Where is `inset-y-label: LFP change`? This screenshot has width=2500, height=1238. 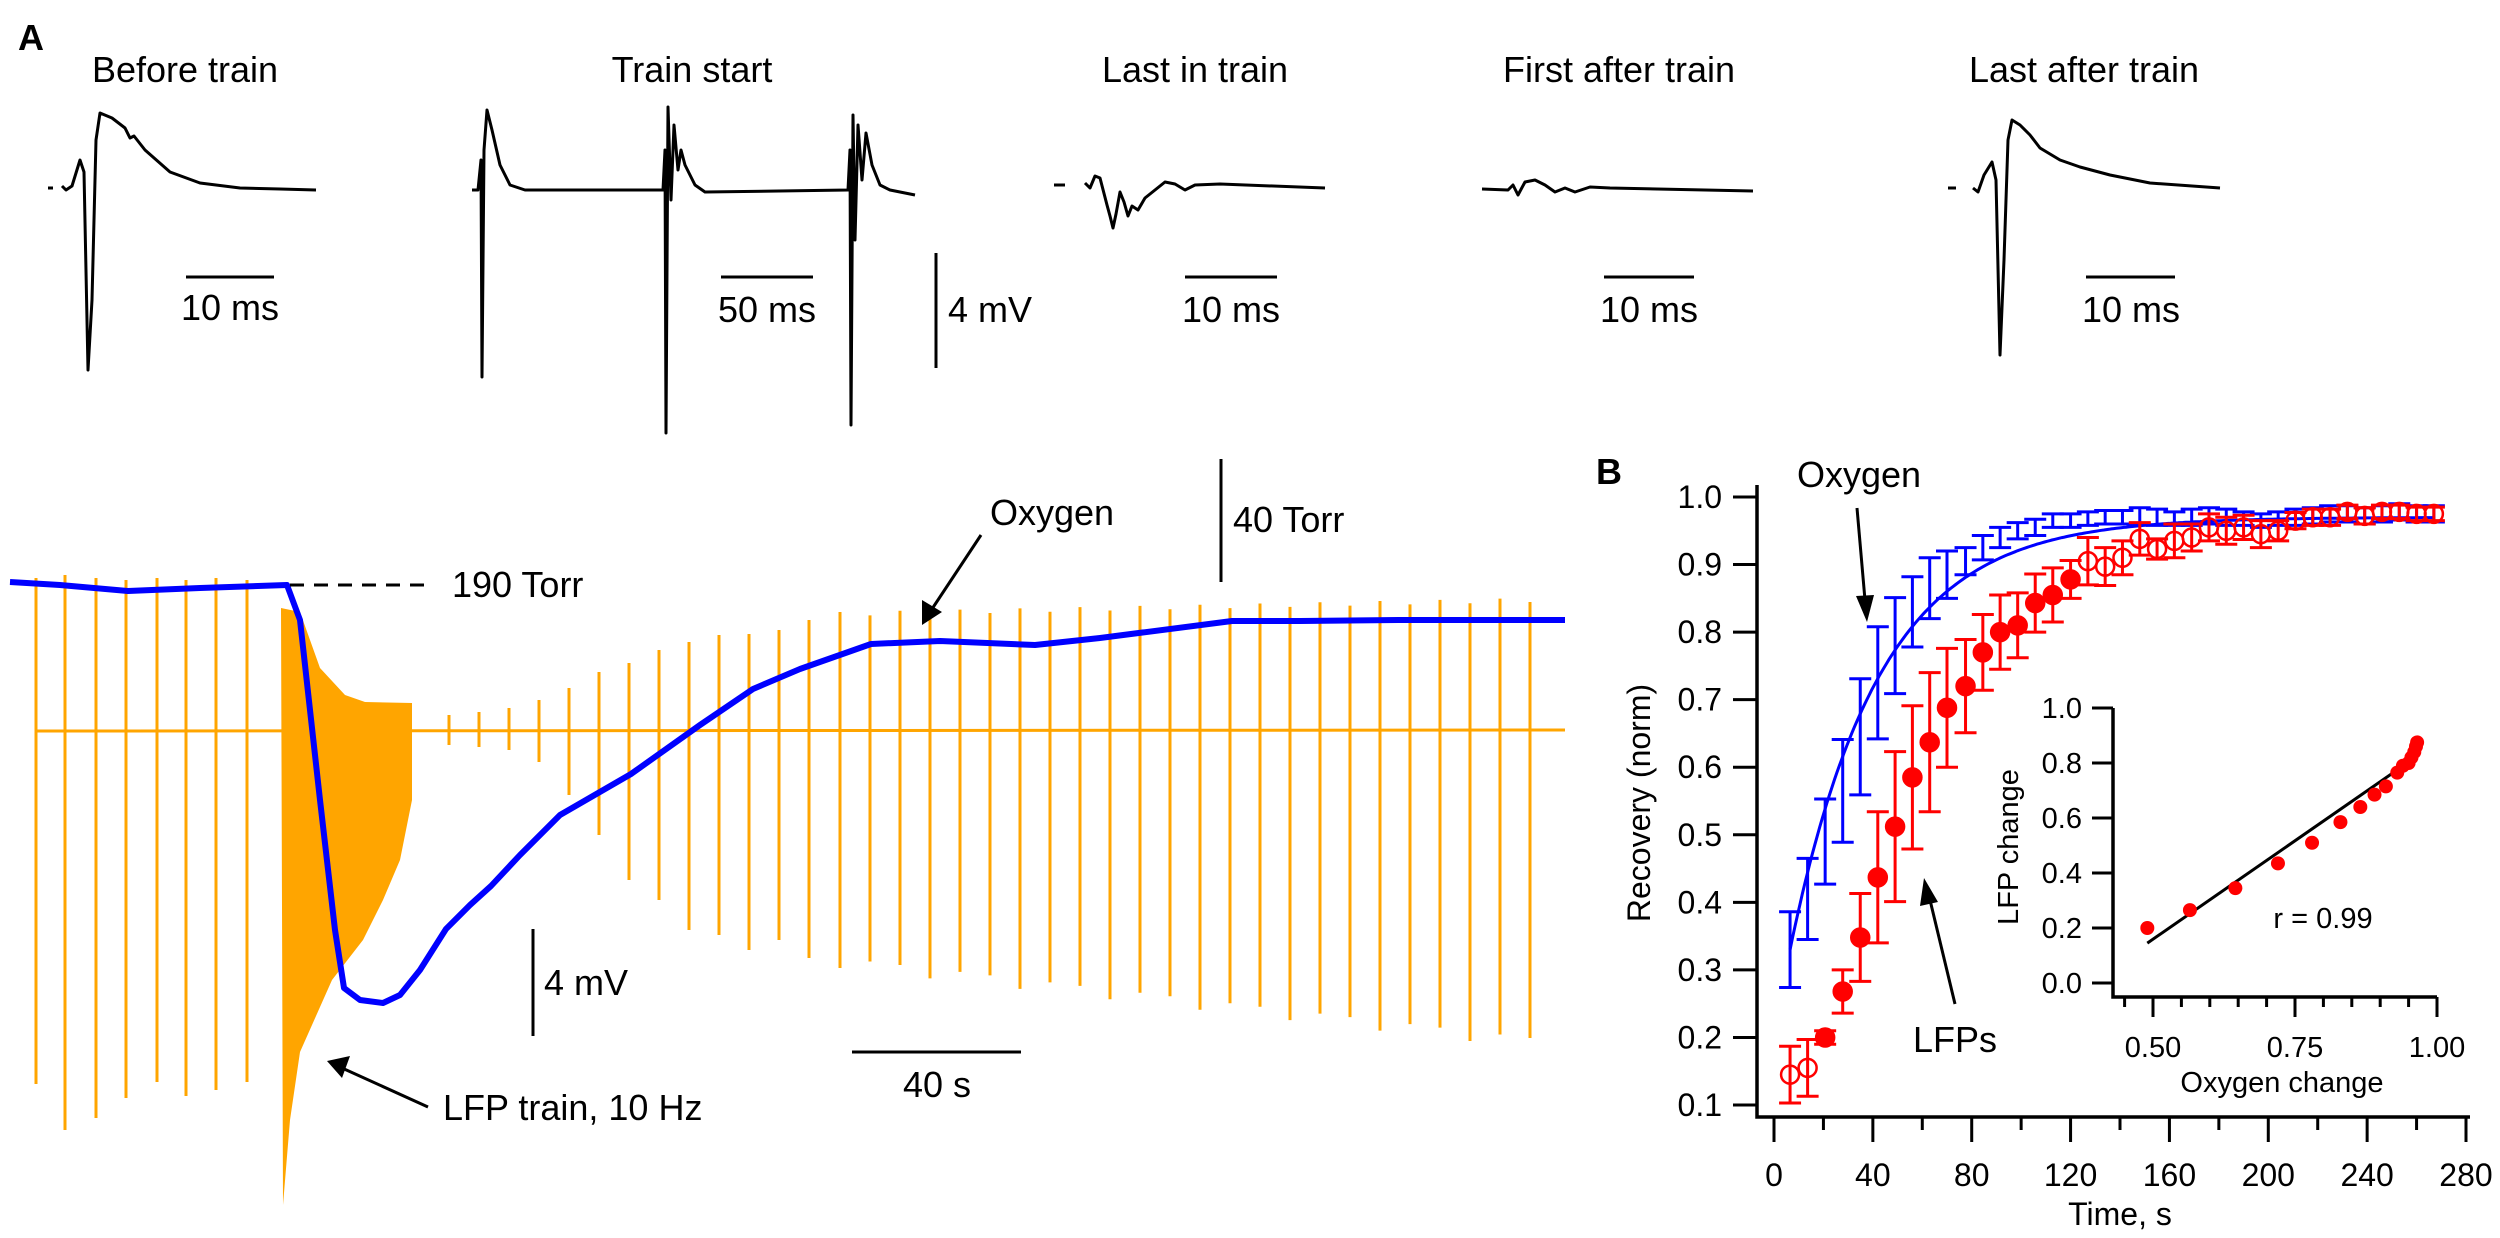 inset-y-label: LFP change is located at coordinates (2009, 847).